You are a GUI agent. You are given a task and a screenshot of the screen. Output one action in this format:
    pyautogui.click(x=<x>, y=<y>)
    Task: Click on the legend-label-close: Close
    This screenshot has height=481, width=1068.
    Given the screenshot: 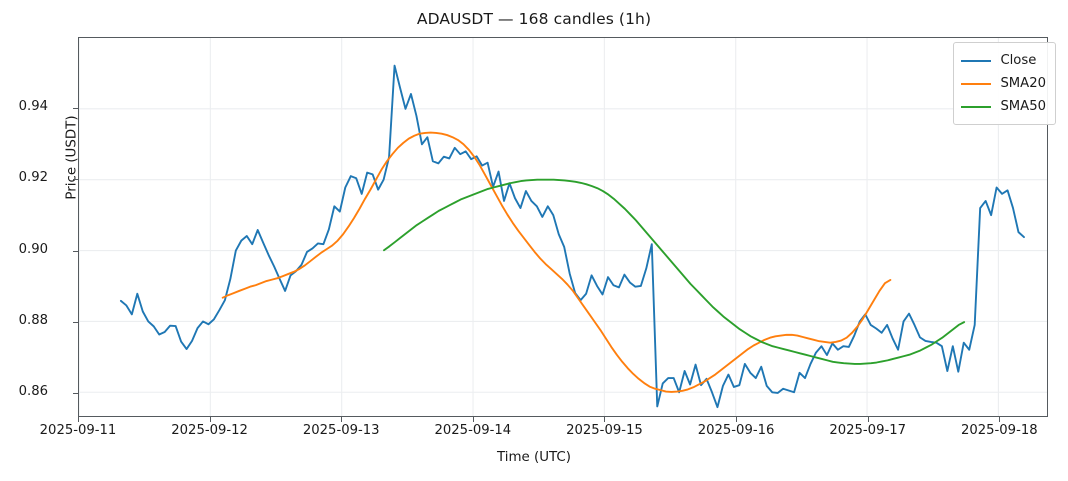 What is the action you would take?
    pyautogui.click(x=1018, y=60)
    